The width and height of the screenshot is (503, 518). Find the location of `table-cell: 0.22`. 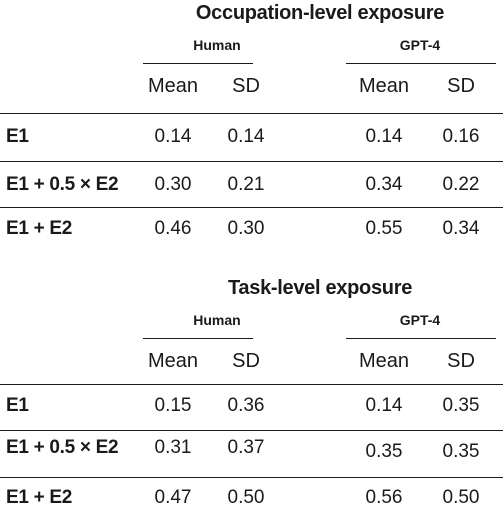

table-cell: 0.22 is located at coordinates (461, 184).